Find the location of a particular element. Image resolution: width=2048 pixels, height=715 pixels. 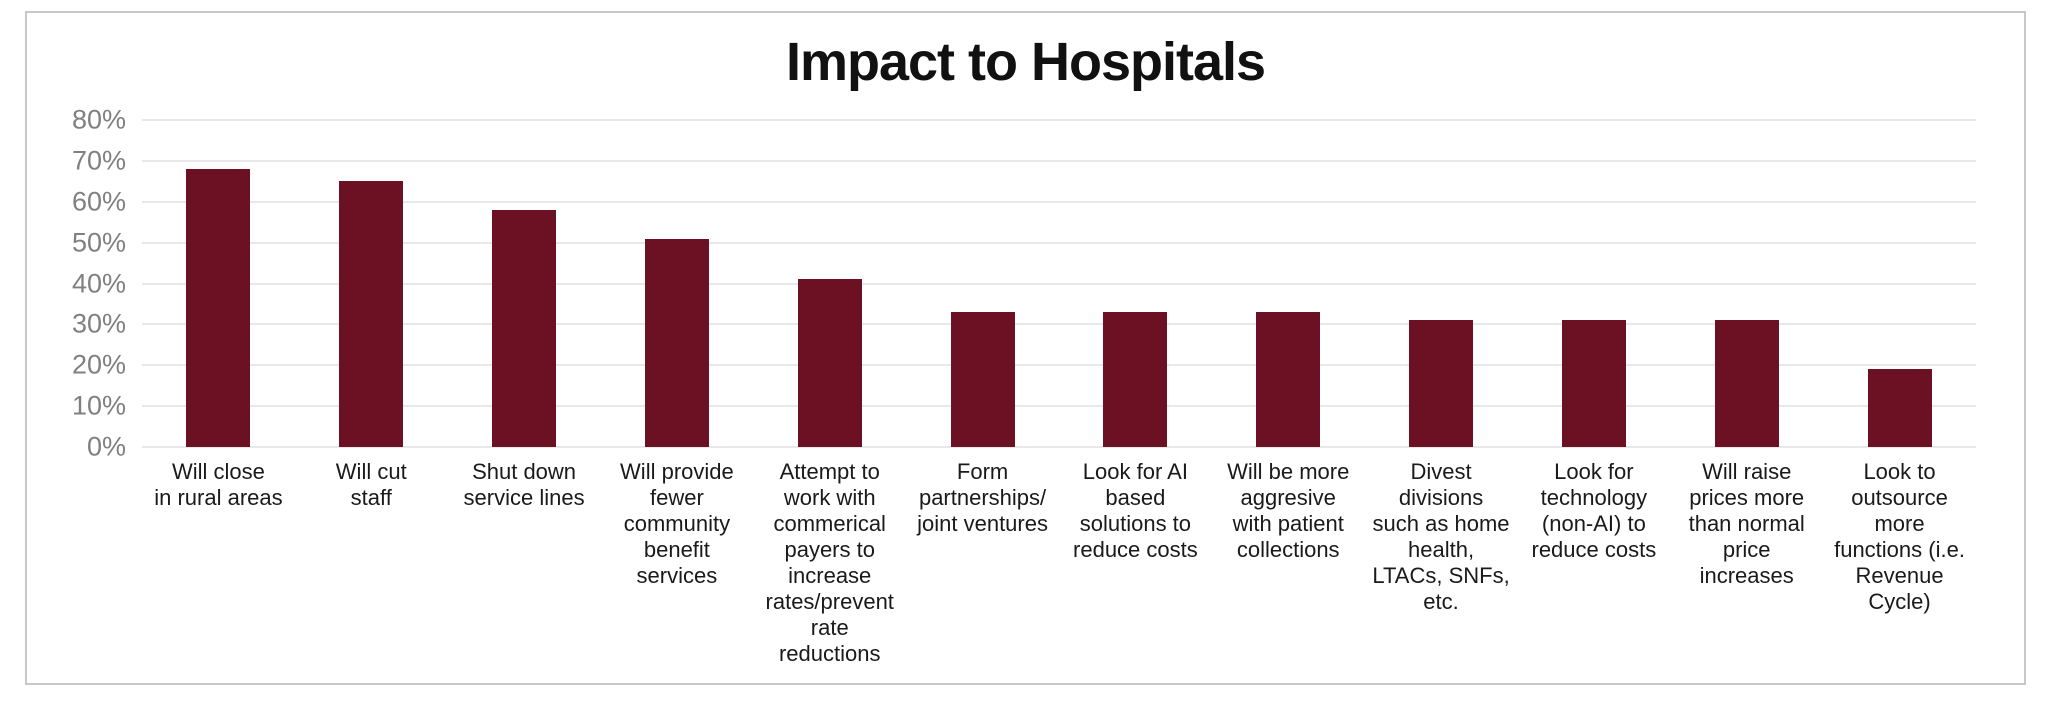

y-axis-tick-label: 60% is located at coordinates (98, 201).